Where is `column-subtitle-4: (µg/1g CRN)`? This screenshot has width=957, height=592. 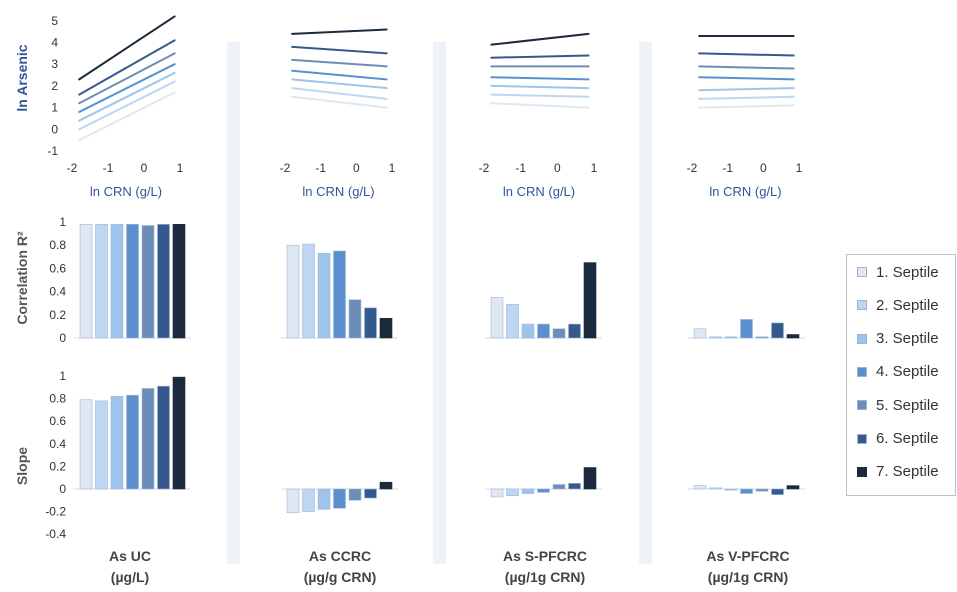 column-subtitle-4: (µg/1g CRN) is located at coordinates (748, 577).